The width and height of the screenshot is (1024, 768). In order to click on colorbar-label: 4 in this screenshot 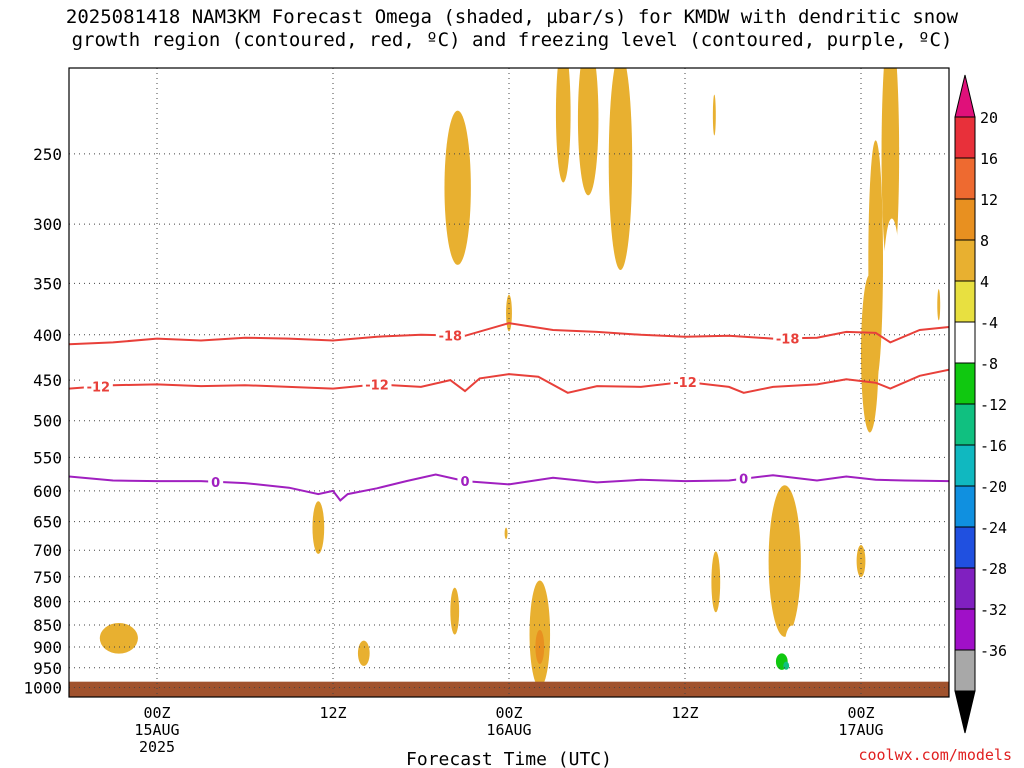, I will do `click(984, 282)`.